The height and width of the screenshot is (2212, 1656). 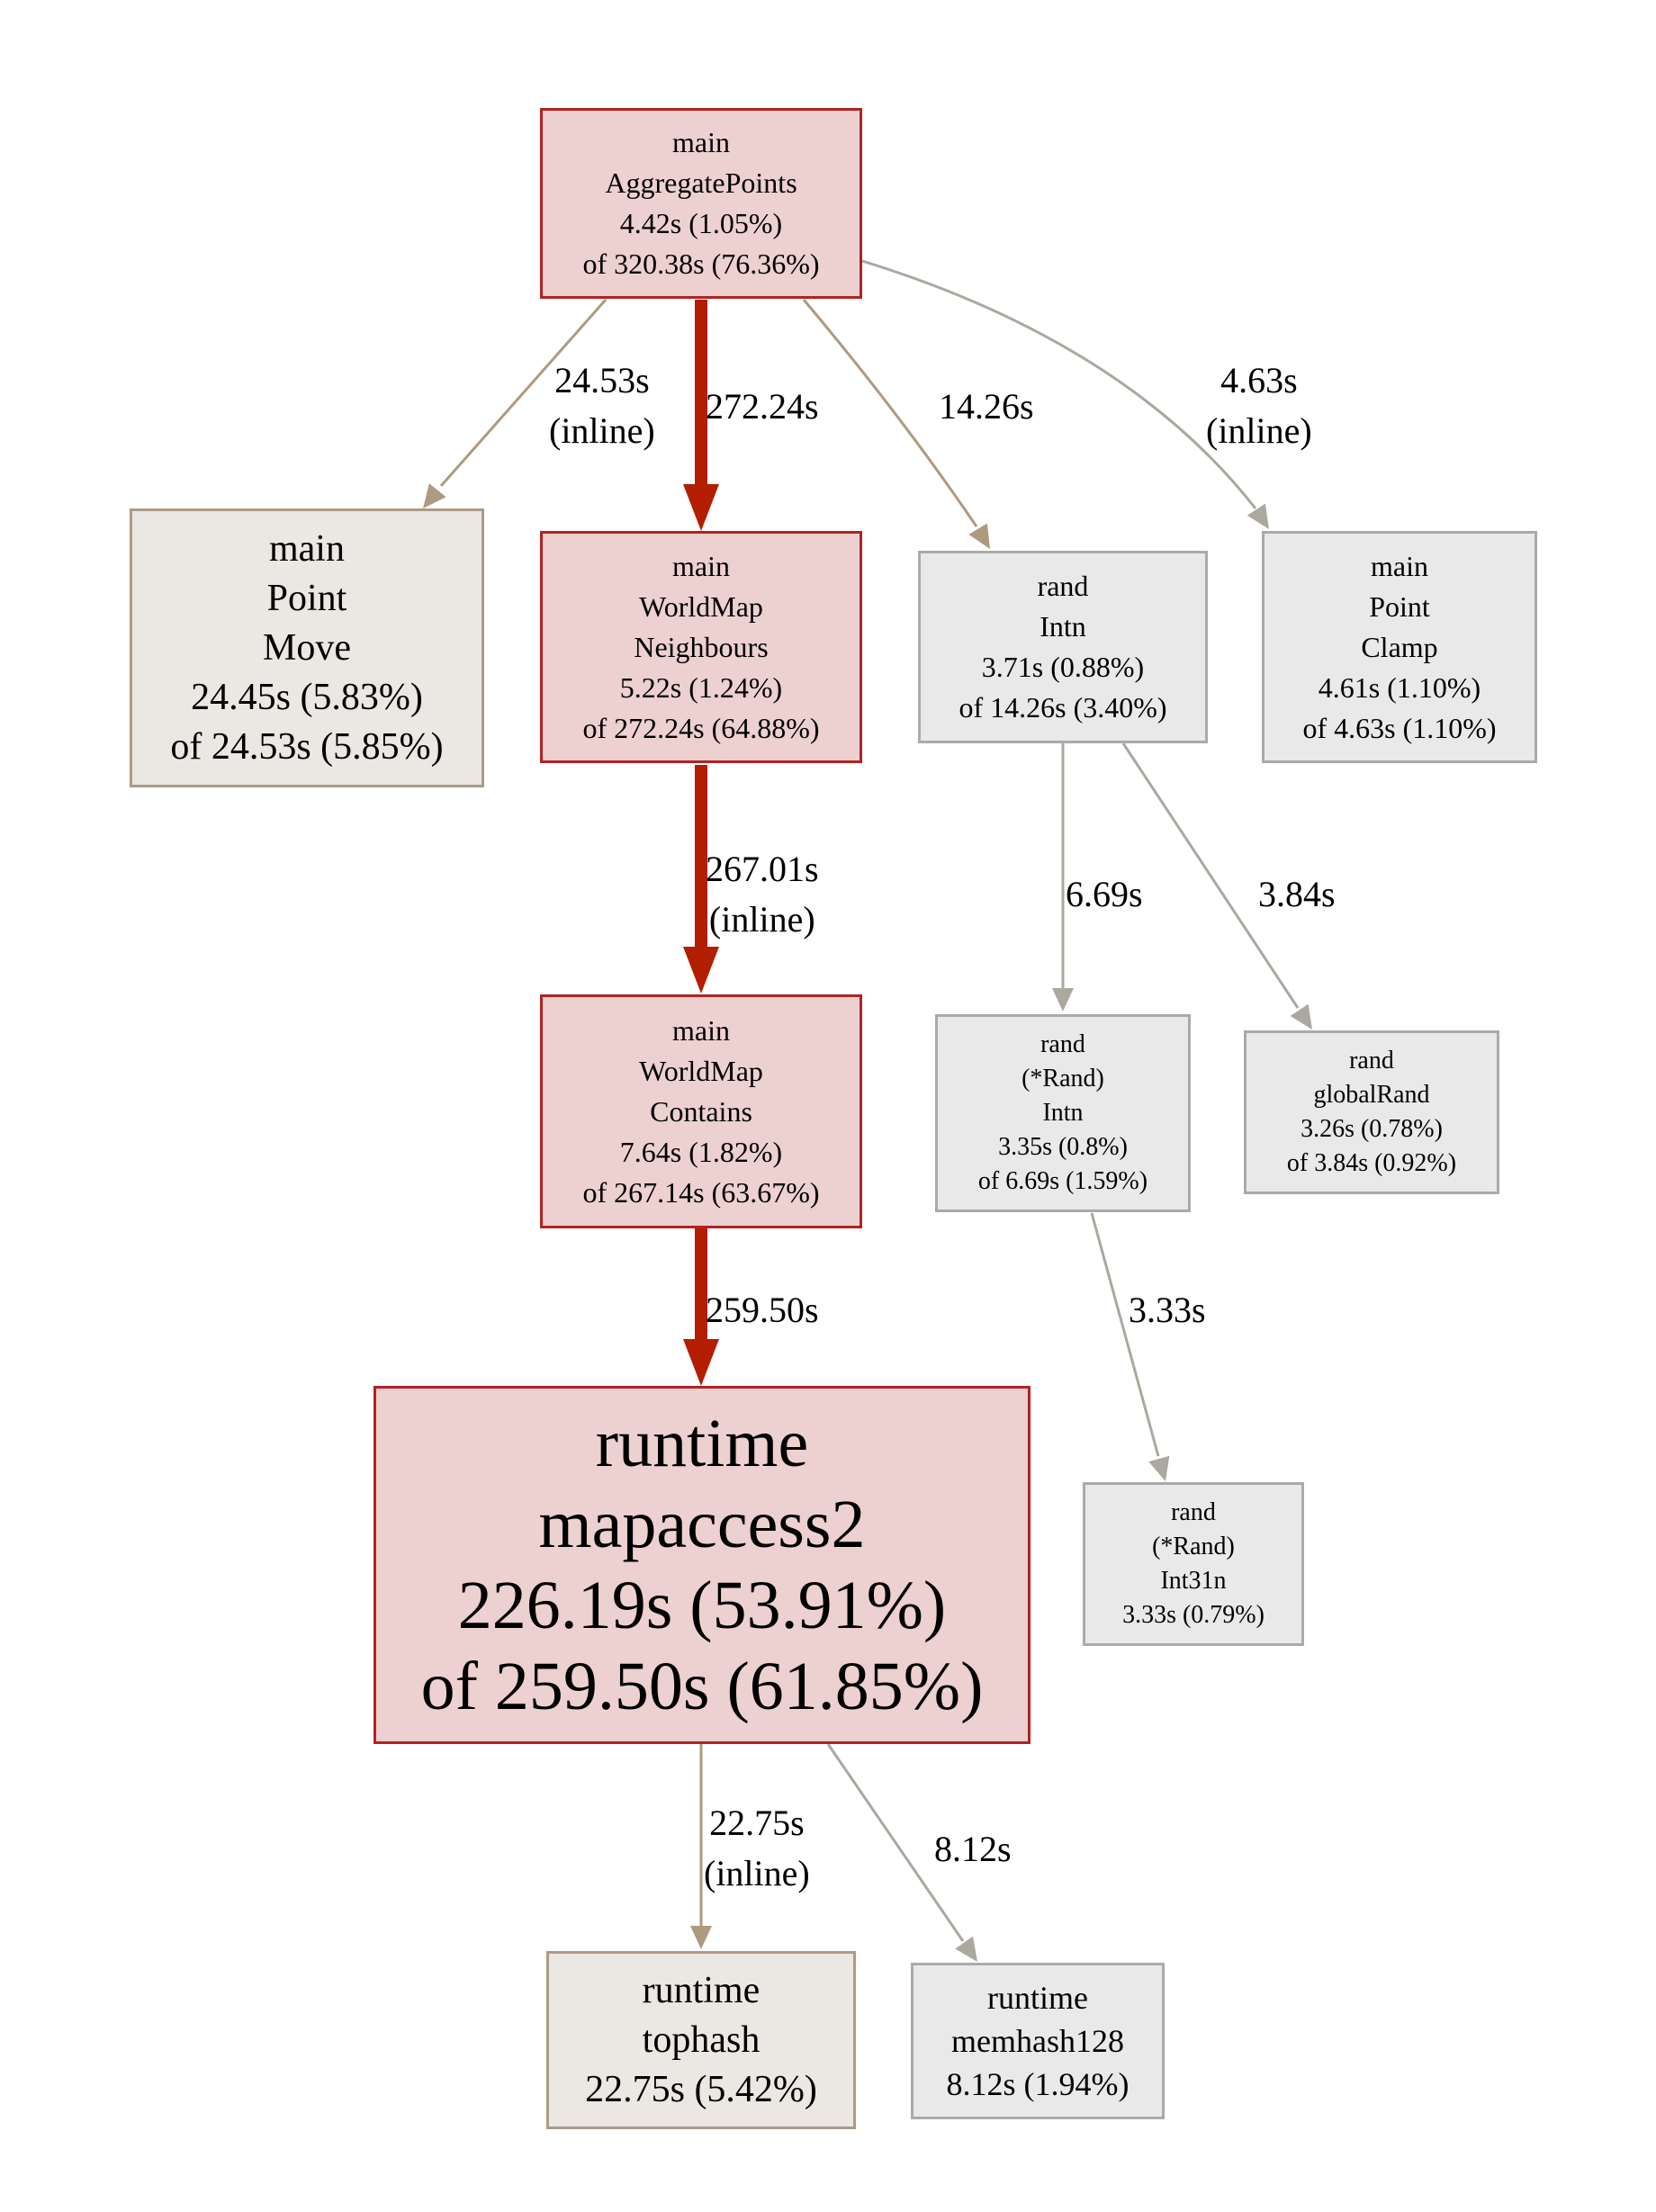 I want to click on edge-label-line: 22.75s, so click(x=757, y=1823).